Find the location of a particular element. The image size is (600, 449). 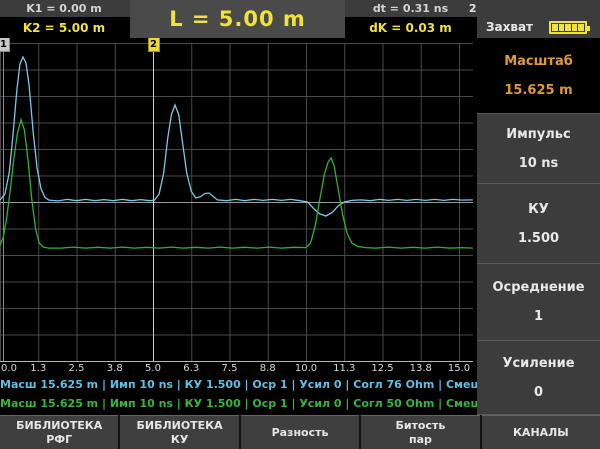

delta-distance-readout: dK = 0.03 m is located at coordinates (410, 27).